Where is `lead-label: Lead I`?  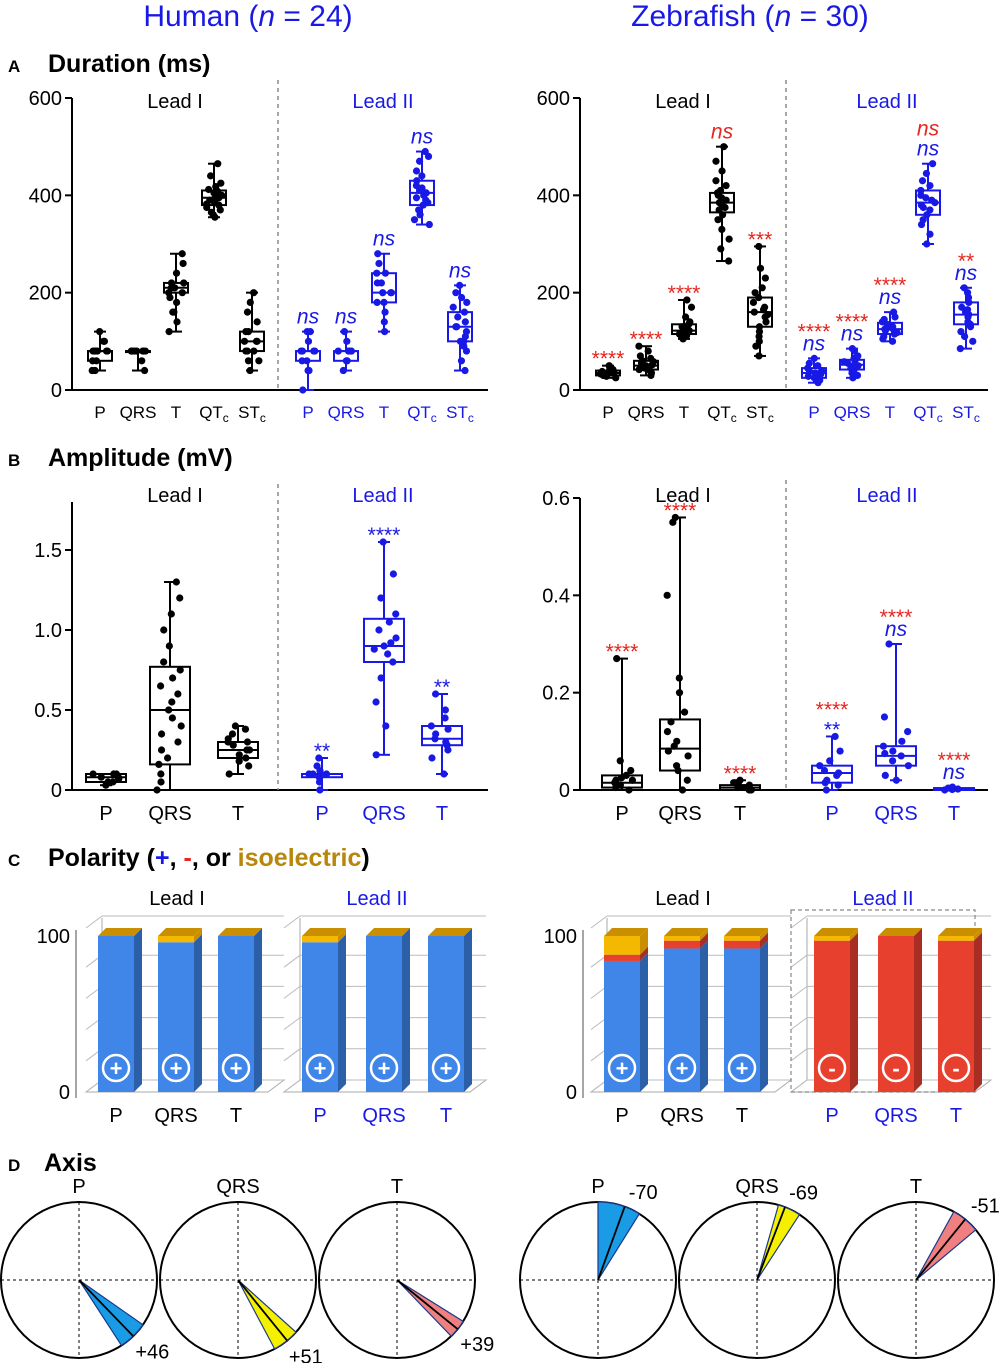 lead-label: Lead I is located at coordinates (175, 102).